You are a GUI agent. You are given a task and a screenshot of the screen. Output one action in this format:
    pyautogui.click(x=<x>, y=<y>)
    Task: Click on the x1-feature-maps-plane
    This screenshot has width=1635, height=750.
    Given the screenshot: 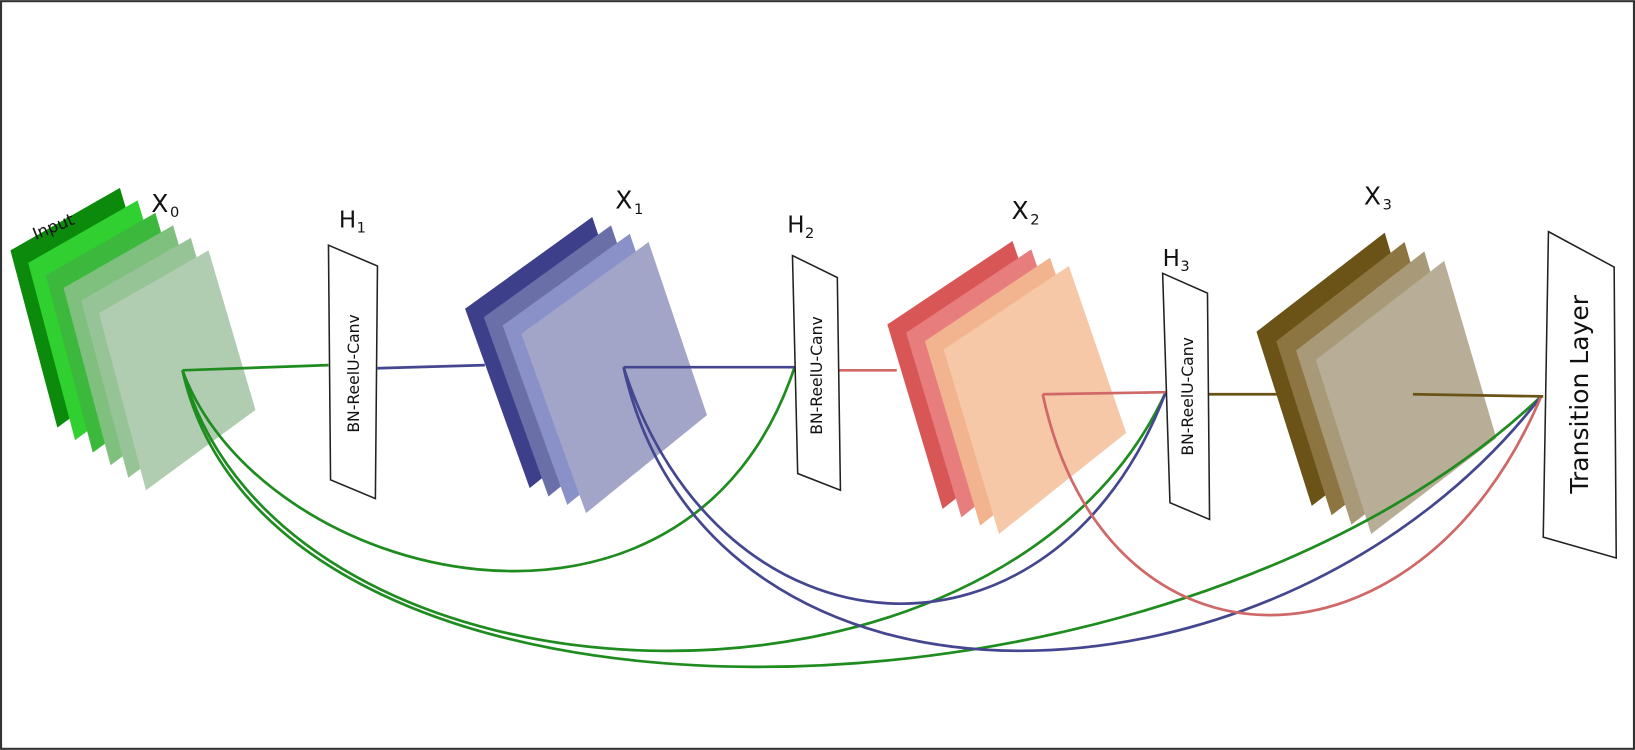 What is the action you would take?
    pyautogui.click(x=614, y=378)
    